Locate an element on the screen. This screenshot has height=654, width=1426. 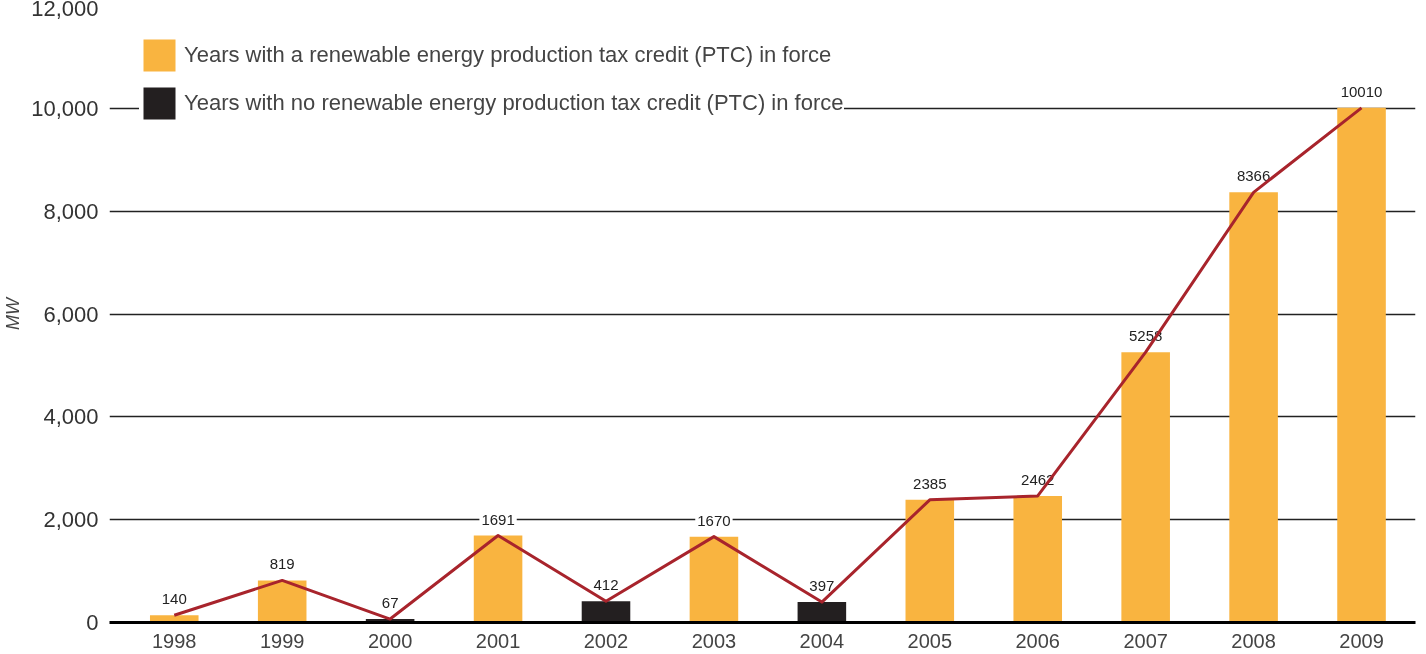
y-tick-label: 0 is located at coordinates (92, 622).